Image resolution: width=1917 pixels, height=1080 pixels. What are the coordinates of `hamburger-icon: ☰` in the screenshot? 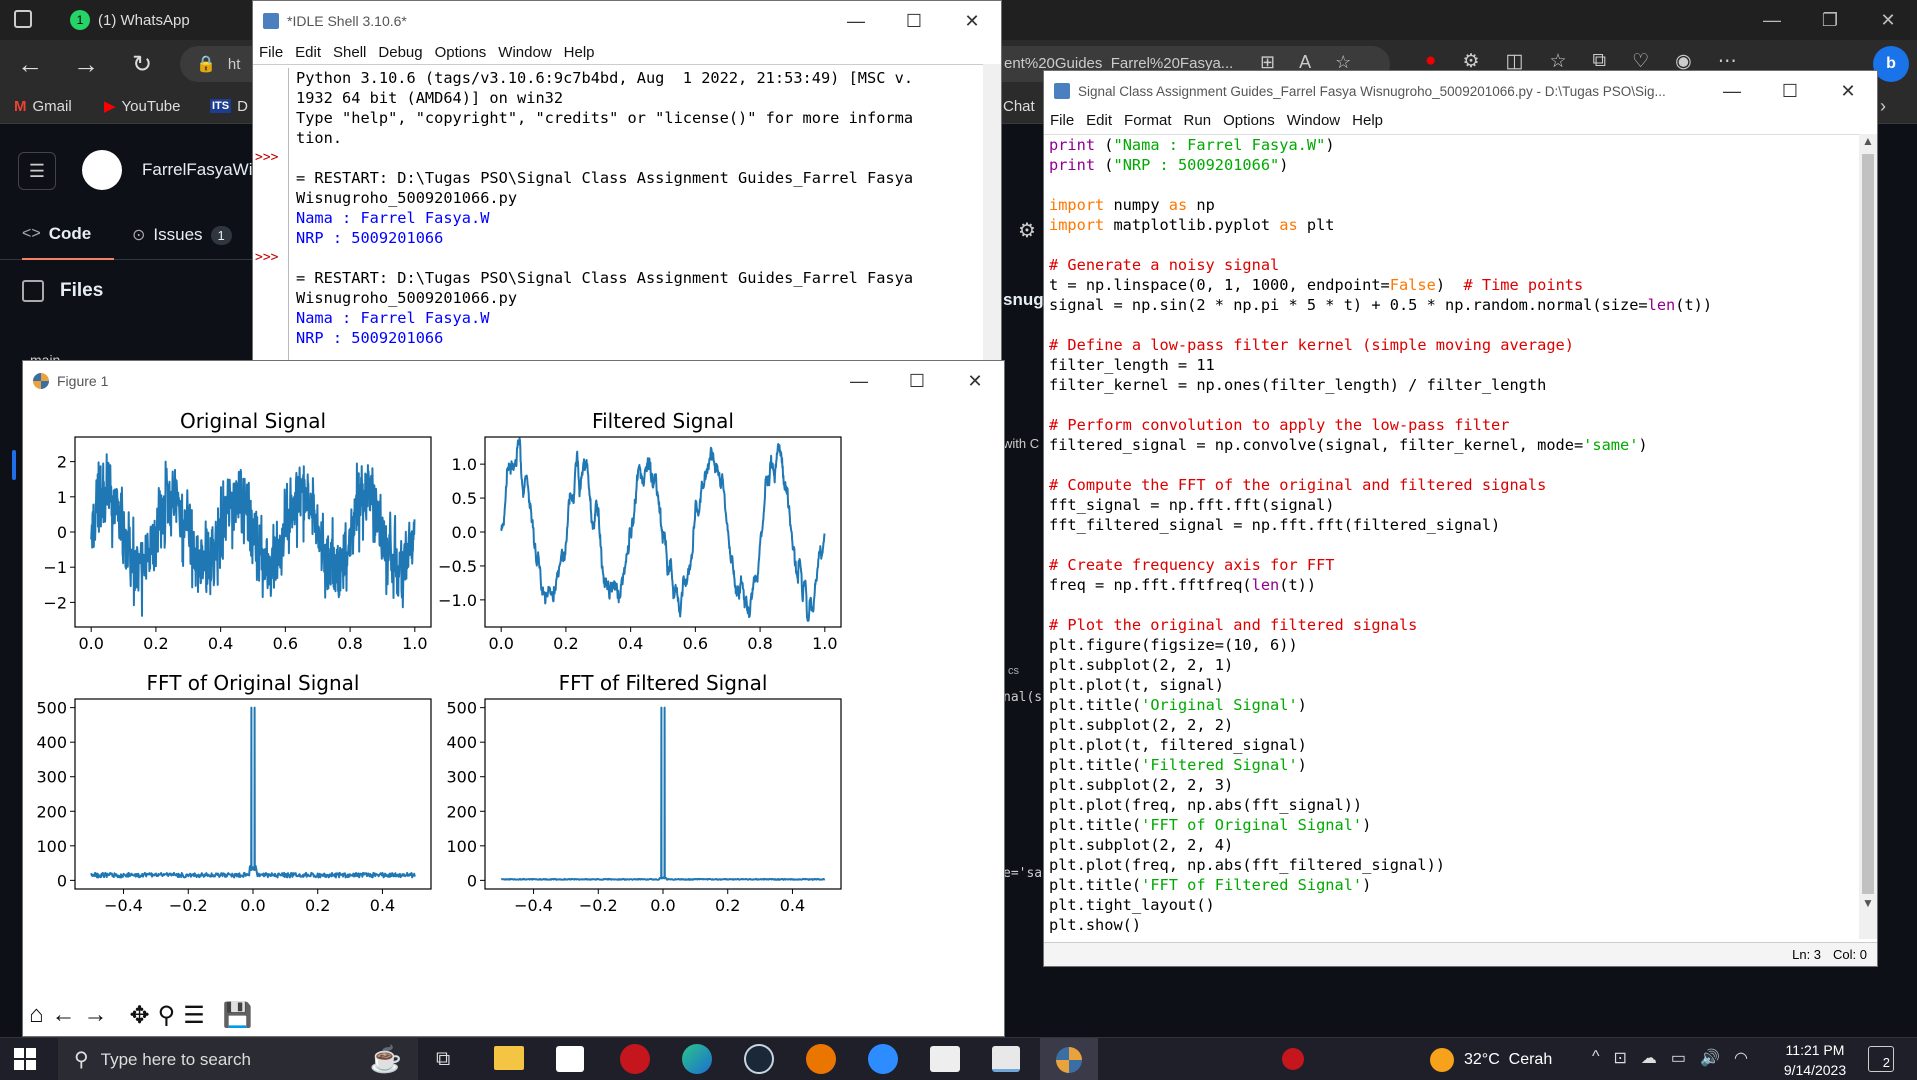 It's located at (37, 171).